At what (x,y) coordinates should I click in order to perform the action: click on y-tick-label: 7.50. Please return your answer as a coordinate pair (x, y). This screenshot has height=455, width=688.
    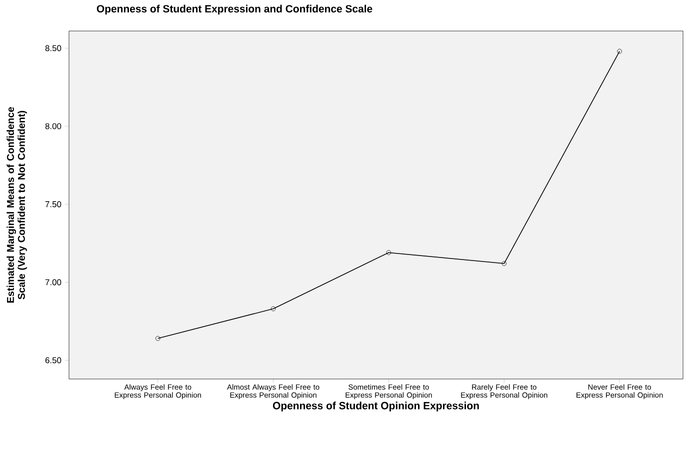
    Looking at the image, I should click on (53, 204).